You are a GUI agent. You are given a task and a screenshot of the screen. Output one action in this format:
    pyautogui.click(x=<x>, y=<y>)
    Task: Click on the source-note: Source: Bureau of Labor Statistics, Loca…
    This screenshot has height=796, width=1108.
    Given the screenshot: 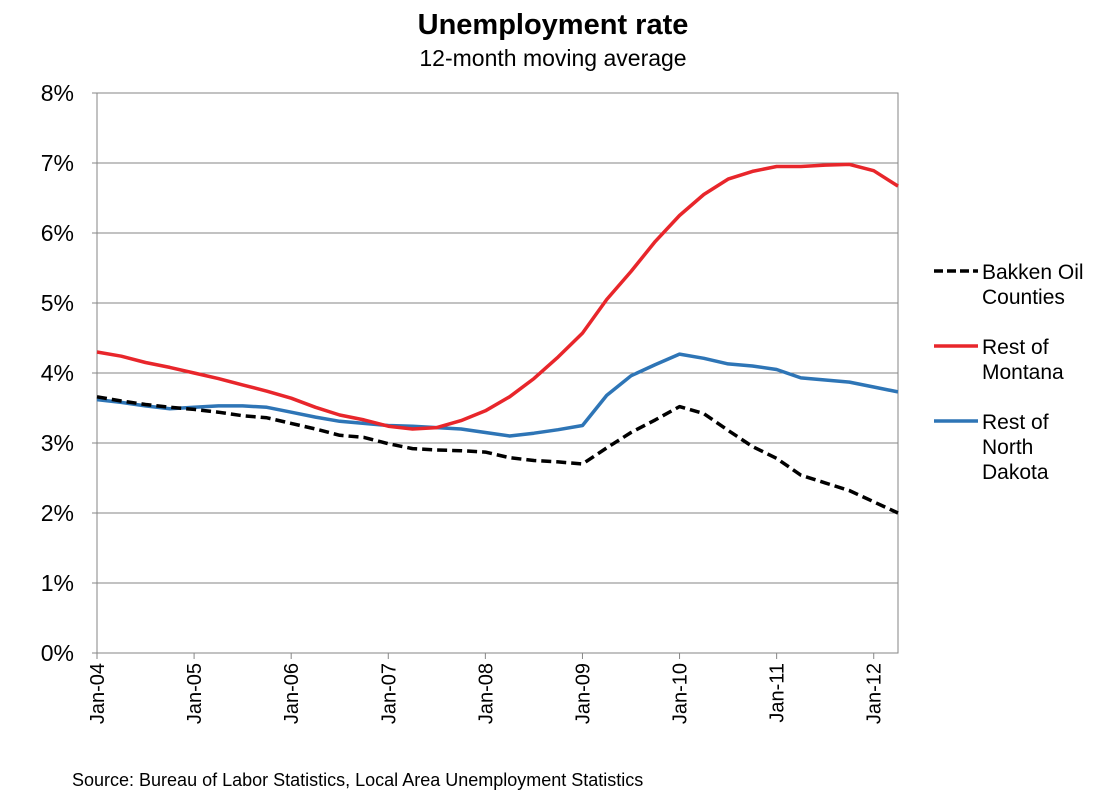 What is the action you would take?
    pyautogui.click(x=357, y=780)
    